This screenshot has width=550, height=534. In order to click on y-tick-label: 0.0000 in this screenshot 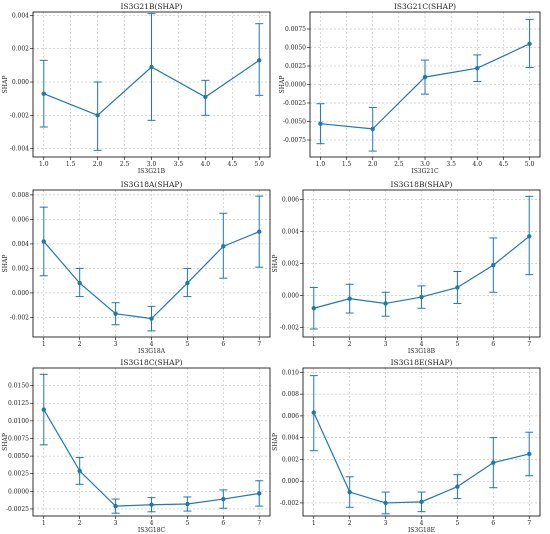, I will do `click(18, 491)`.